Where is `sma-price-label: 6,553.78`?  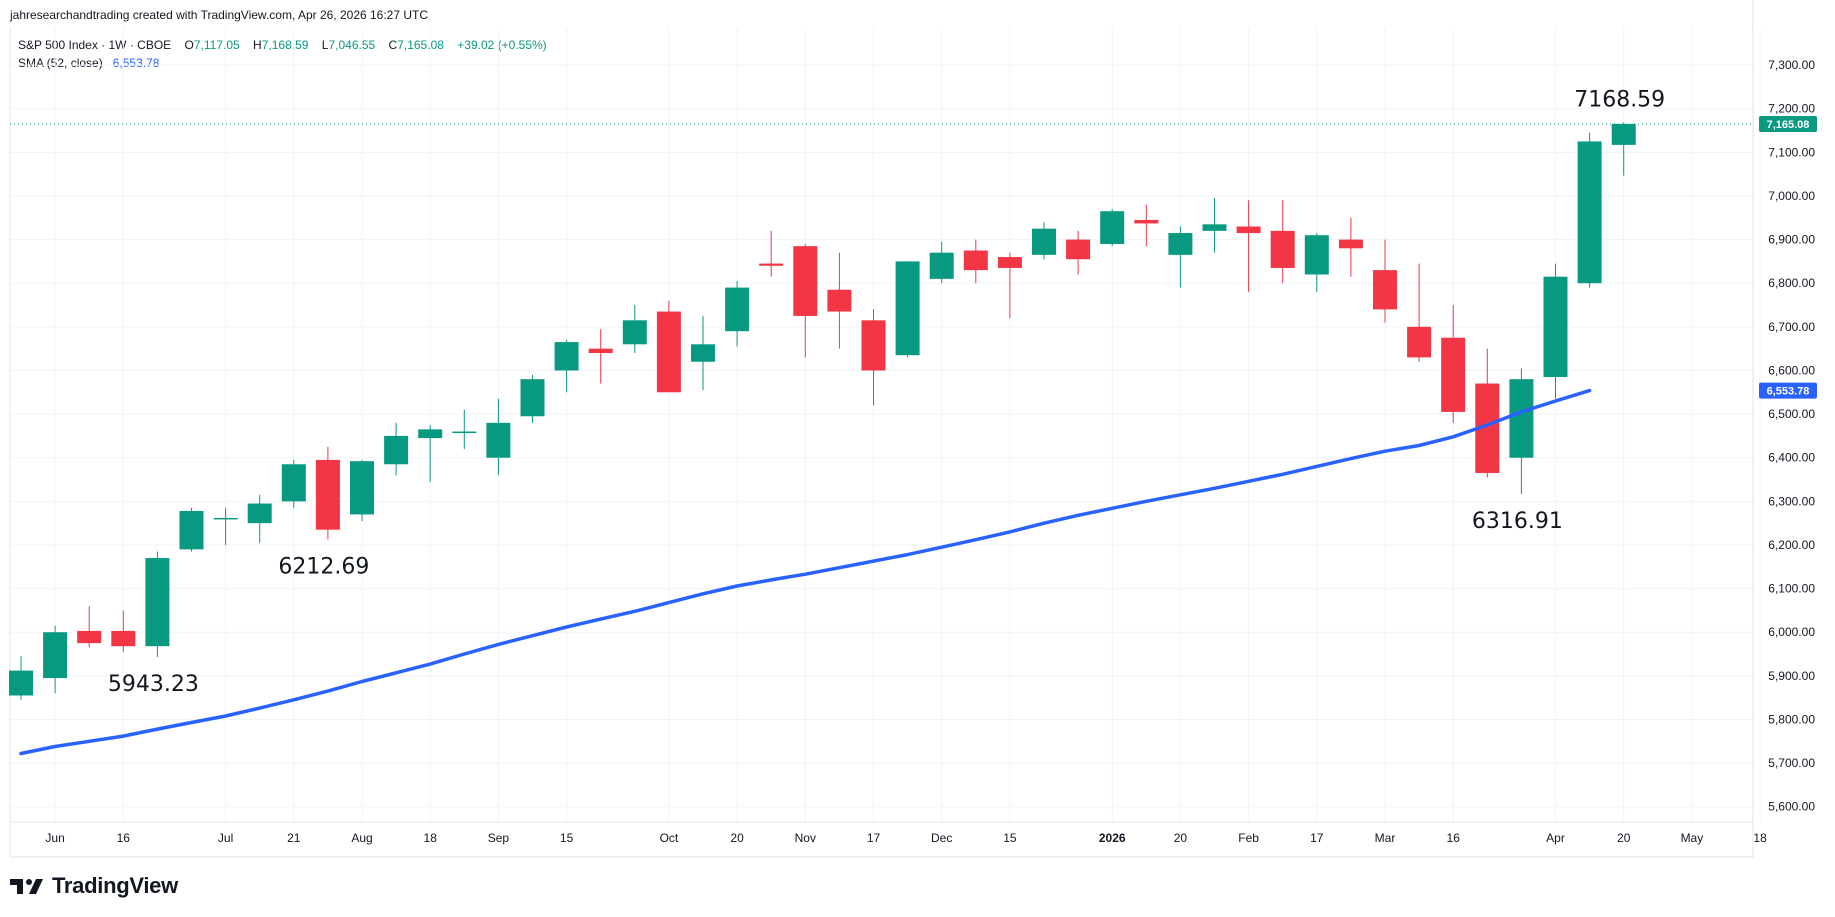
sma-price-label: 6,553.78 is located at coordinates (1788, 392).